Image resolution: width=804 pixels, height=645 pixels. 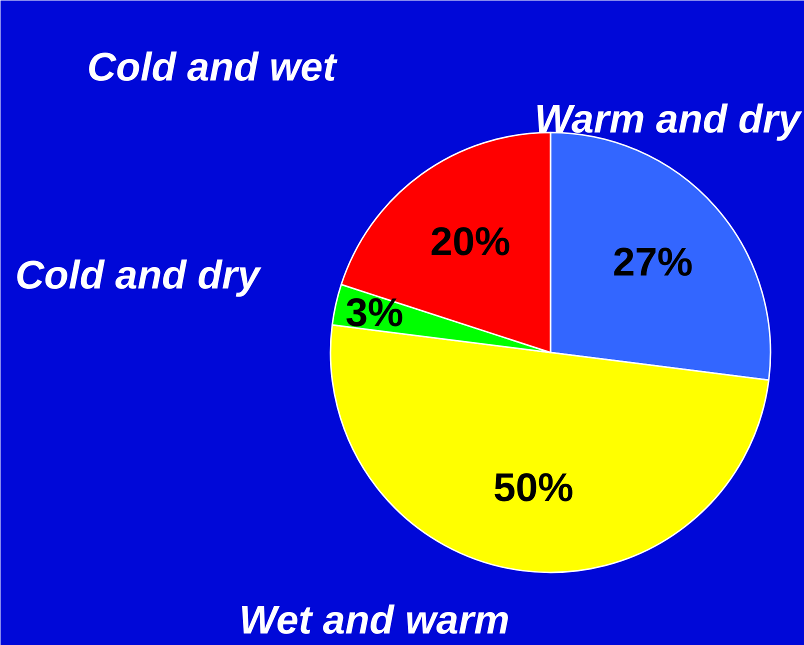 I want to click on data-label: 20%, so click(x=470, y=242).